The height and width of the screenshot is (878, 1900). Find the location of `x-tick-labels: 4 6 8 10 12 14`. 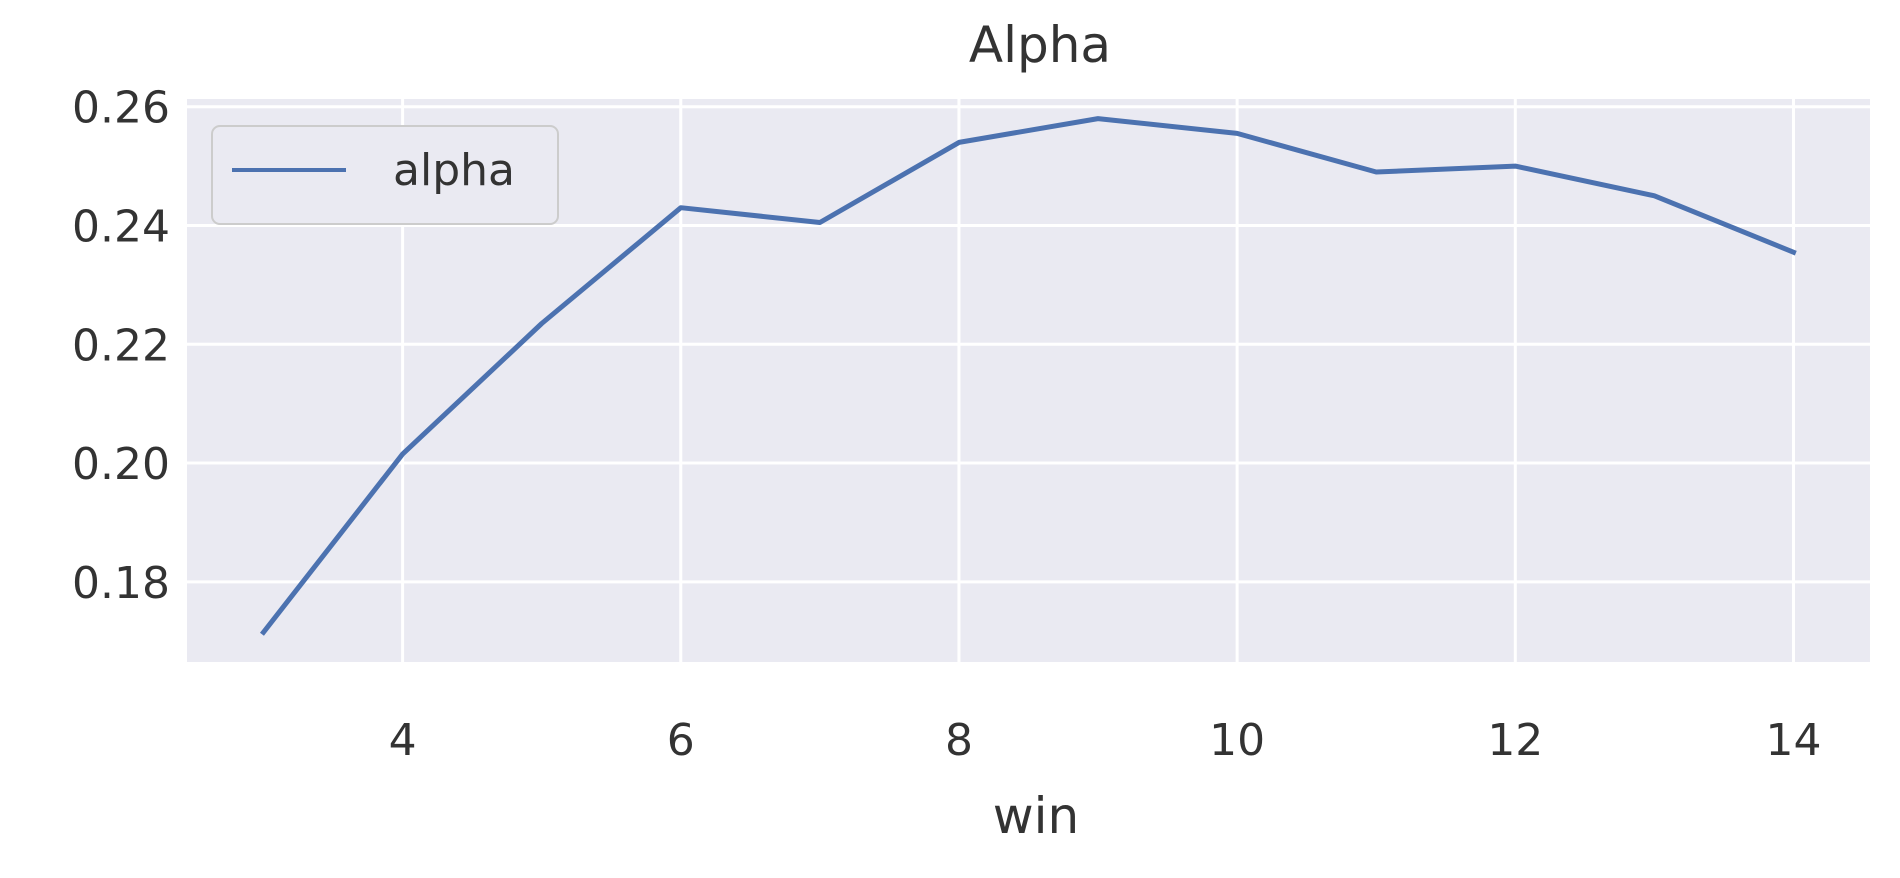

x-tick-labels: 4 6 8 10 12 14 is located at coordinates (1105, 740).